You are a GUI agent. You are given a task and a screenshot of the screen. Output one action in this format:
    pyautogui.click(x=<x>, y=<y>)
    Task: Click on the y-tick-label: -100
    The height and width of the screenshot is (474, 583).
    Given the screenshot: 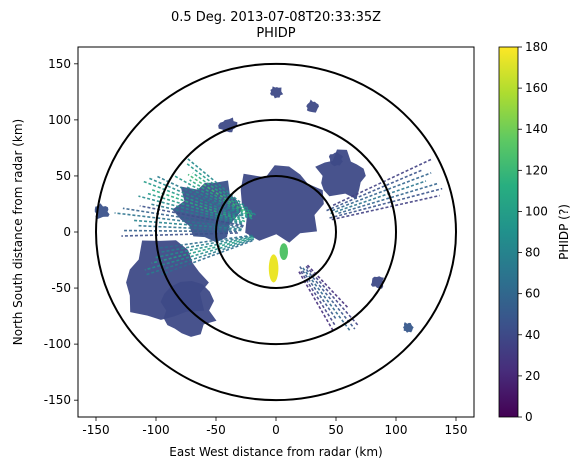 What is the action you would take?
    pyautogui.click(x=57, y=344)
    